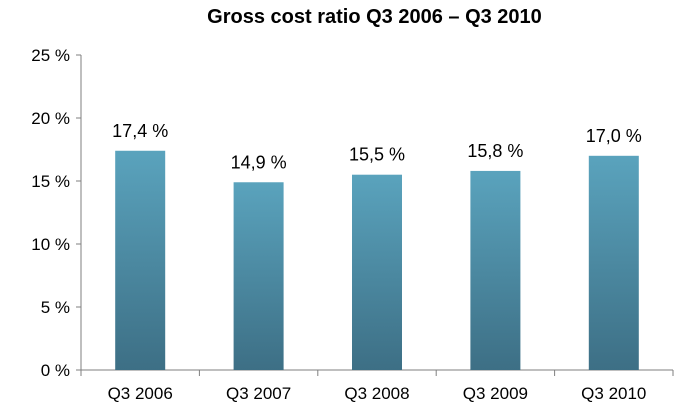  What do you see at coordinates (376, 393) in the screenshot?
I see `x-tick-label: Q3 2008` at bounding box center [376, 393].